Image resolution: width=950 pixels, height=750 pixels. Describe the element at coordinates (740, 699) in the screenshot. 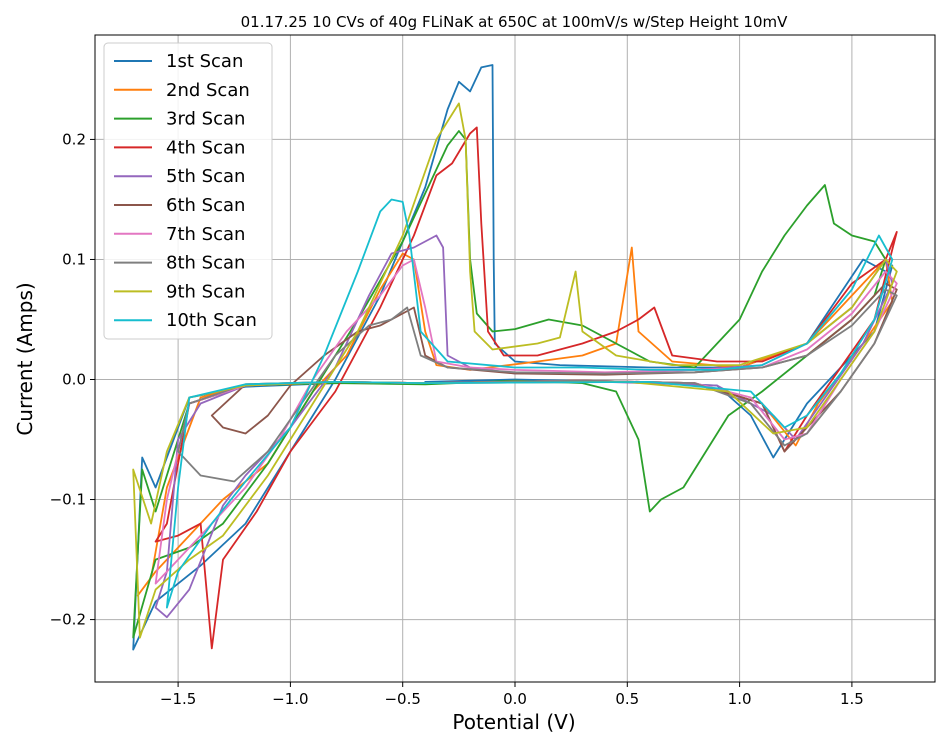

I see `x-tick-label: 1.0` at that location.